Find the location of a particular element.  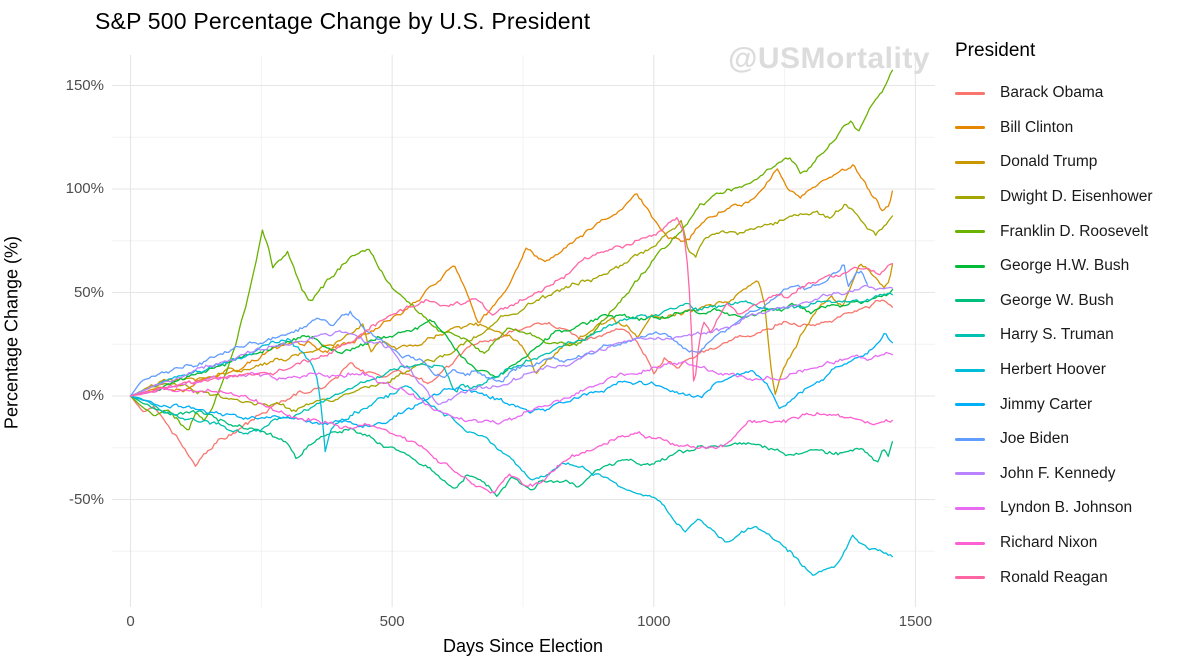

legend-label: John F. Kennedy is located at coordinates (1058, 473).